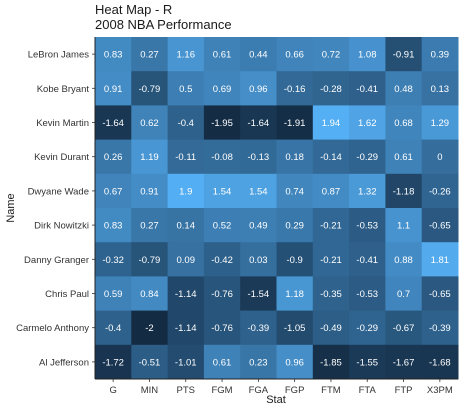 Image resolution: width=464 pixels, height=411 pixels. I want to click on cell-value-label: -1.85, so click(331, 362).